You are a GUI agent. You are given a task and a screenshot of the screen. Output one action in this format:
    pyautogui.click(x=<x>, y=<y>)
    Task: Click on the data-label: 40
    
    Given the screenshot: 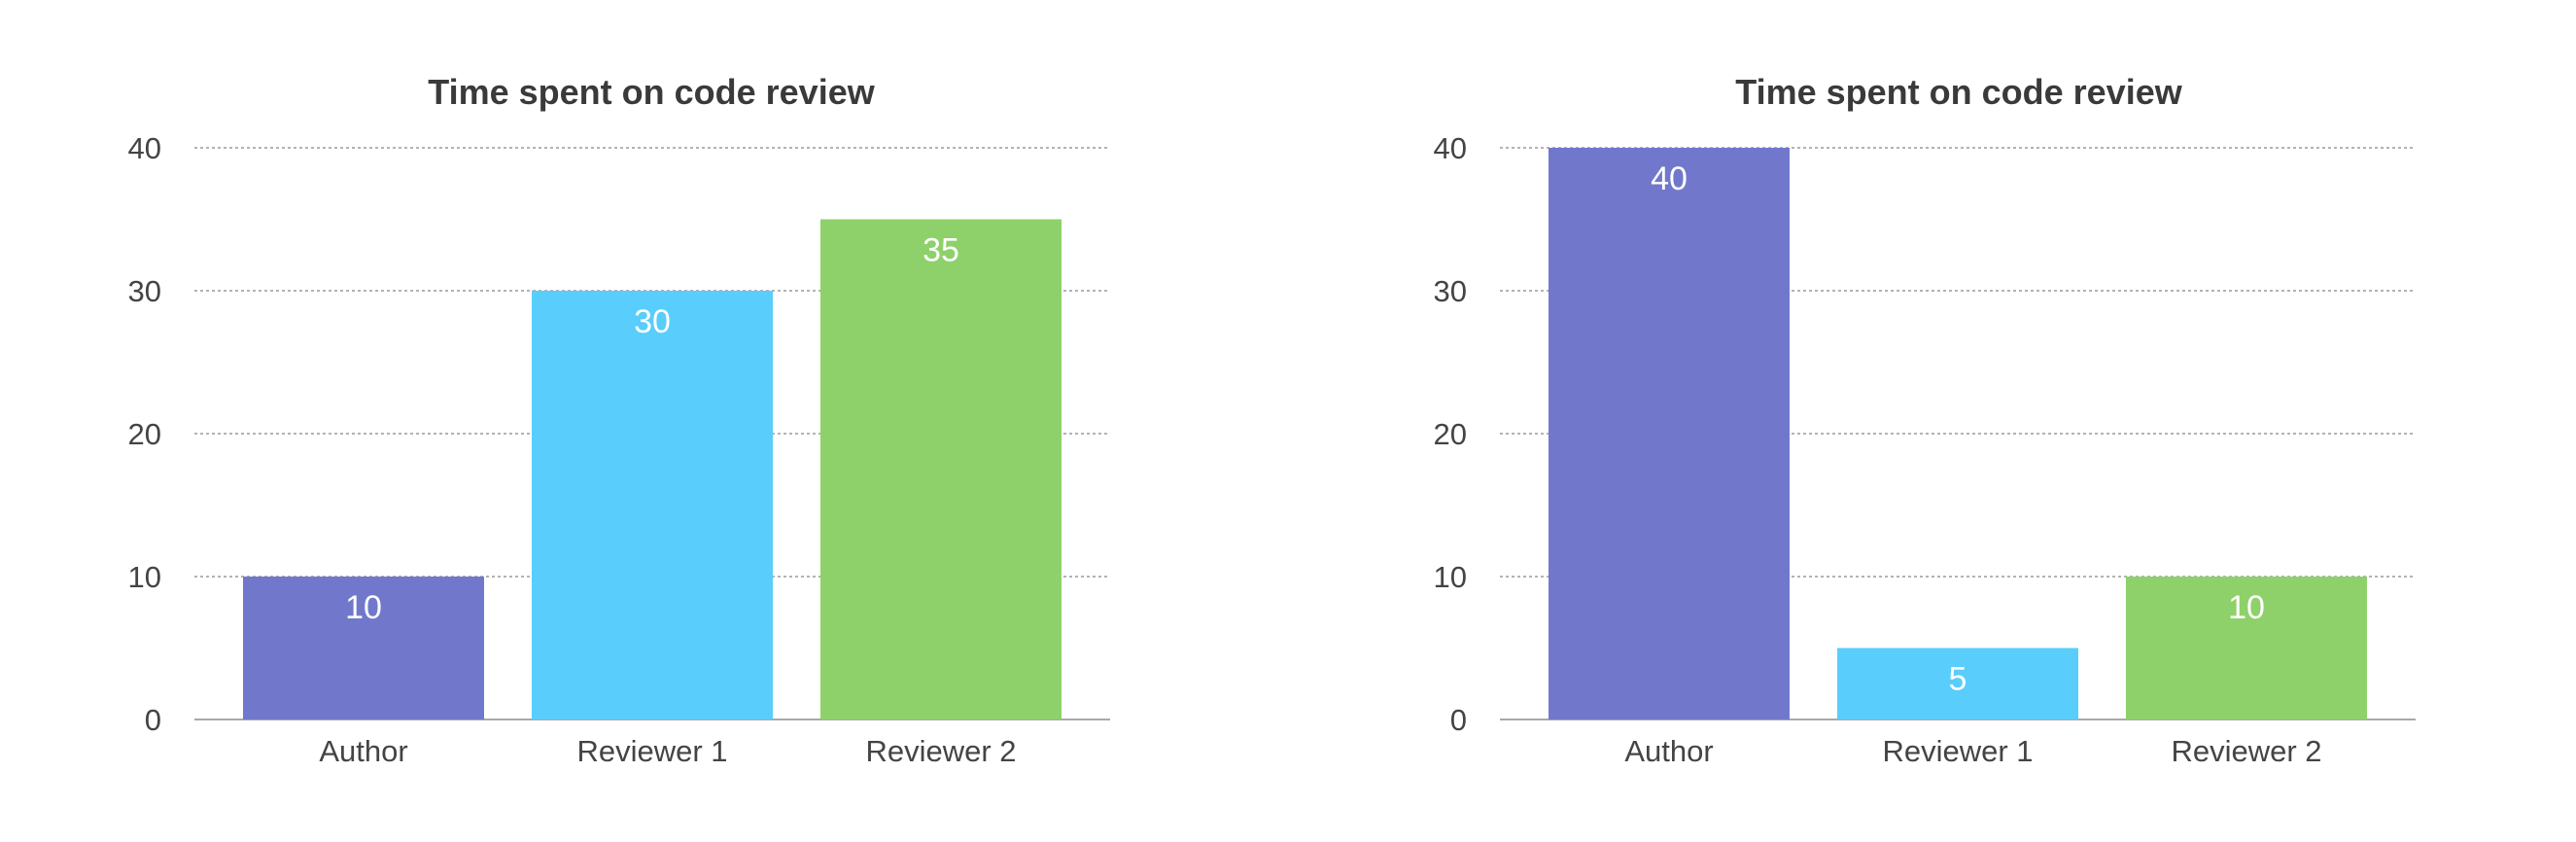 What is the action you would take?
    pyautogui.click(x=1669, y=179)
    